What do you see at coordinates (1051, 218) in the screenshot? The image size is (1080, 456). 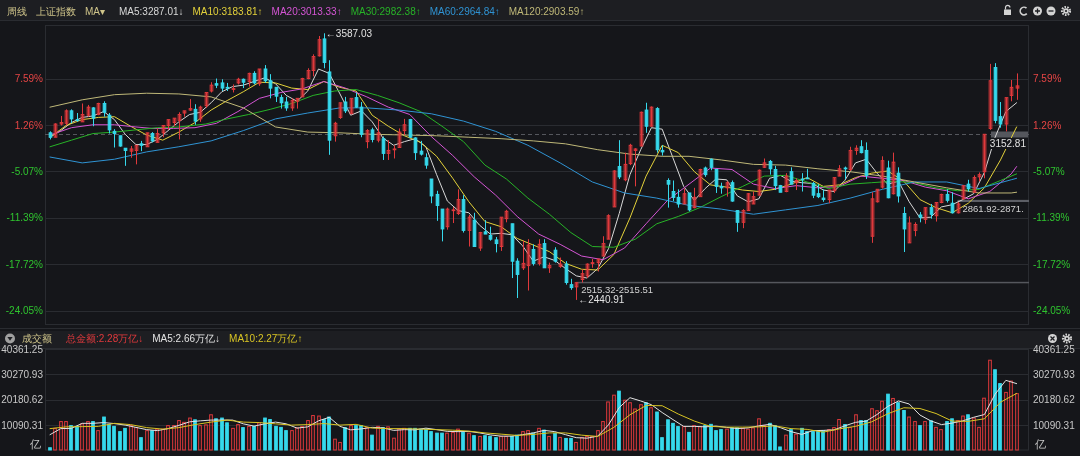 I see `y2-tick-label: -11.39%` at bounding box center [1051, 218].